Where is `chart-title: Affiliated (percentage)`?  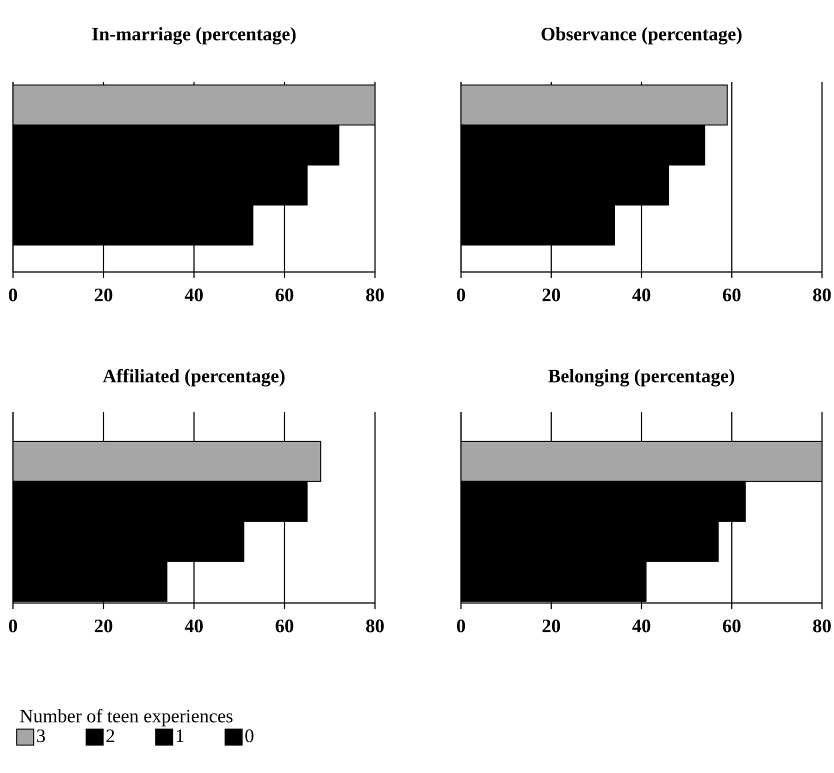
chart-title: Affiliated (percentage) is located at coordinates (193, 377).